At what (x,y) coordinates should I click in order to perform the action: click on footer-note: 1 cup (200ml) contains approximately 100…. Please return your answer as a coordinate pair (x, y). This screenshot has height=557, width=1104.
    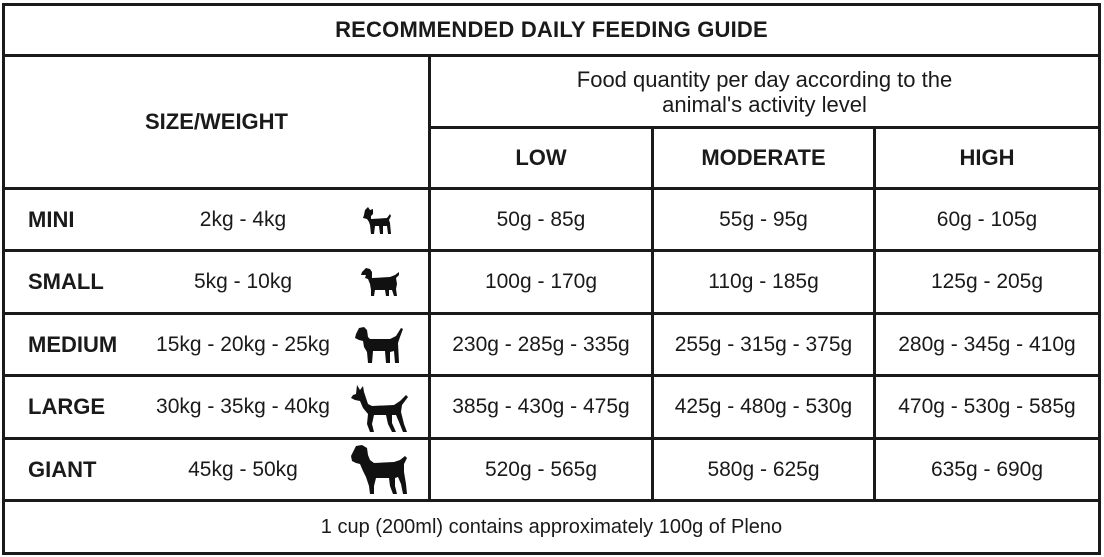
    Looking at the image, I should click on (551, 526).